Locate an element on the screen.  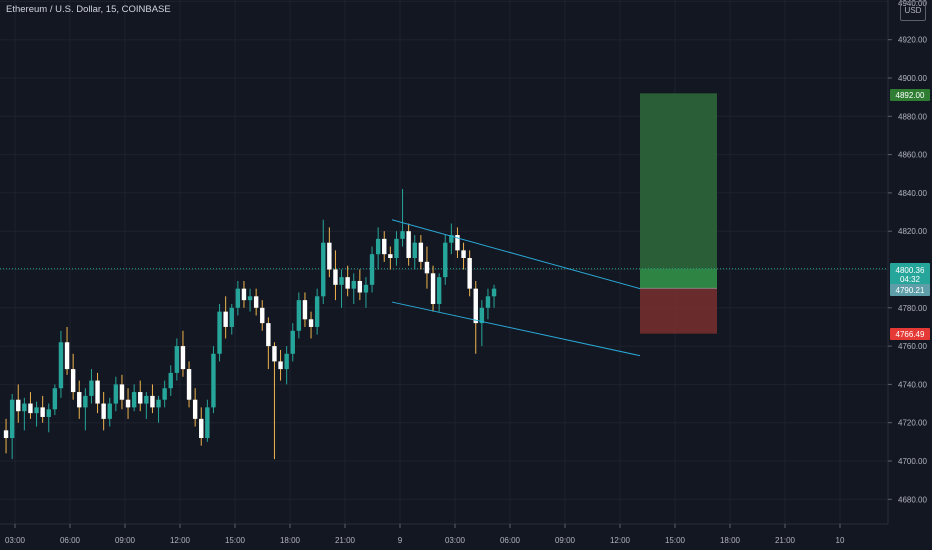
current-price-label: 4800.36 is located at coordinates (910, 270).